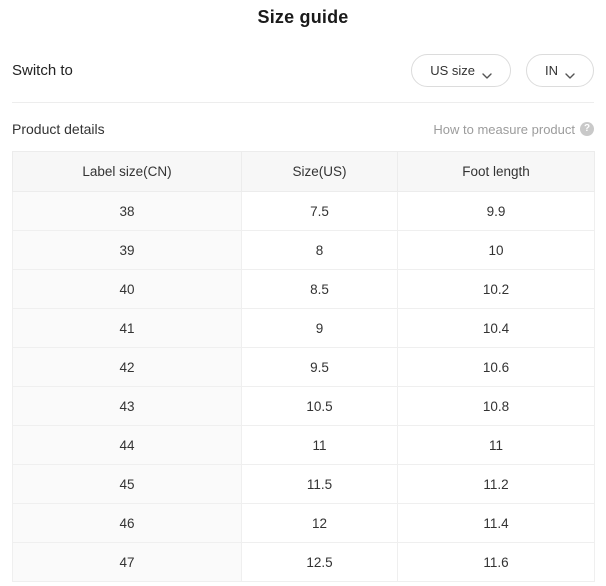 This screenshot has width=606, height=586. What do you see at coordinates (319, 289) in the screenshot?
I see `cell-size-us: 8.5` at bounding box center [319, 289].